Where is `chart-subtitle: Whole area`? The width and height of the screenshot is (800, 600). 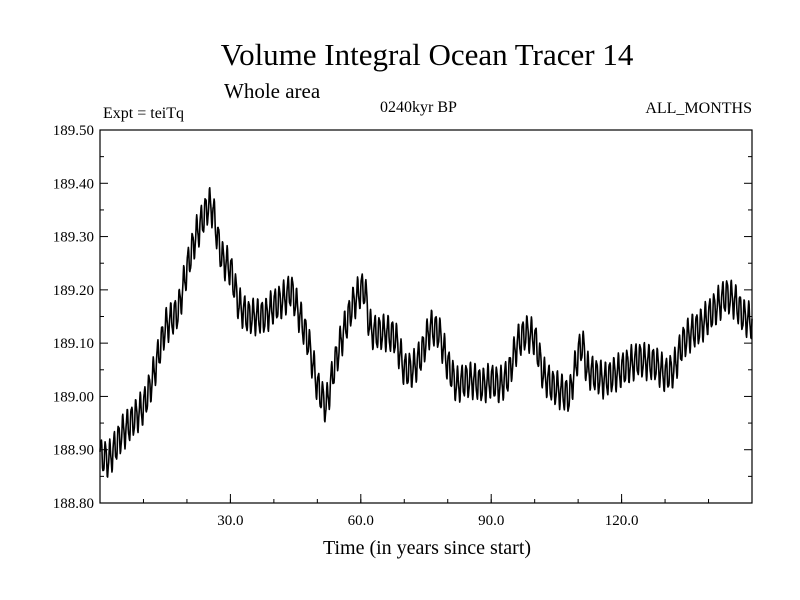 chart-subtitle: Whole area is located at coordinates (272, 91).